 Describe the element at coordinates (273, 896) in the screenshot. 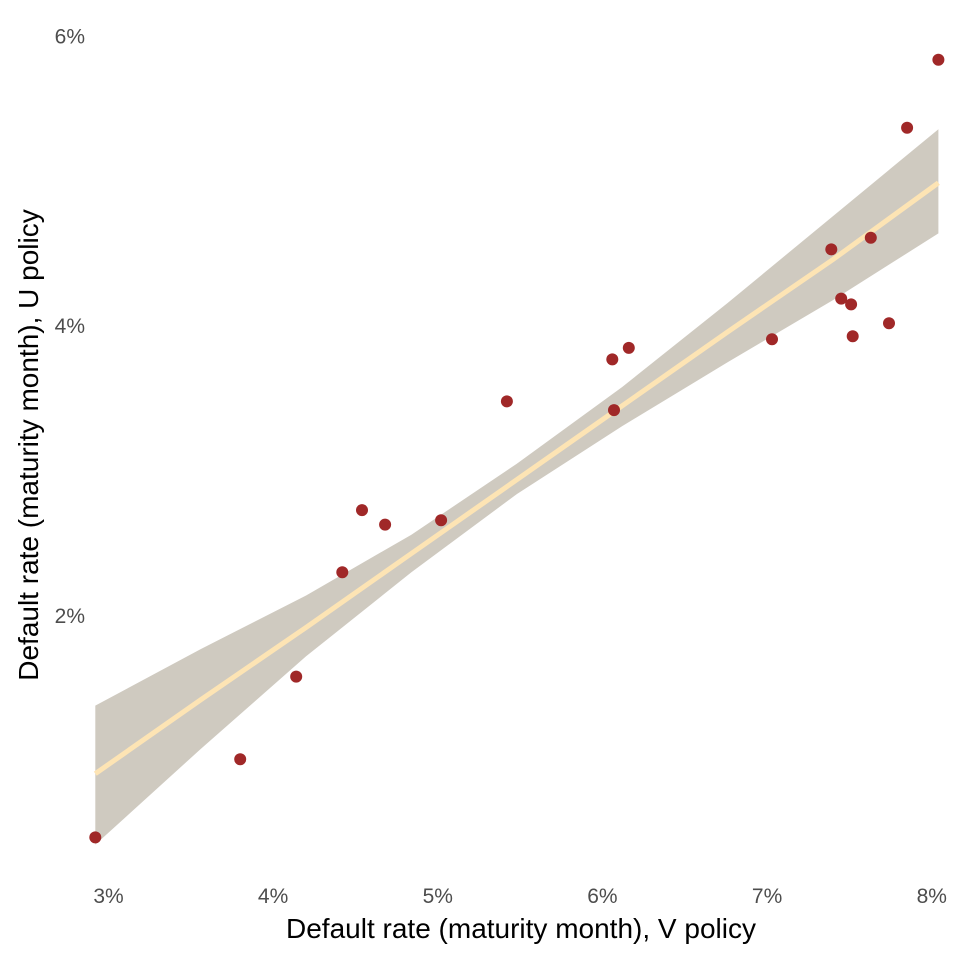

I see `x-tick-label: 4%` at that location.